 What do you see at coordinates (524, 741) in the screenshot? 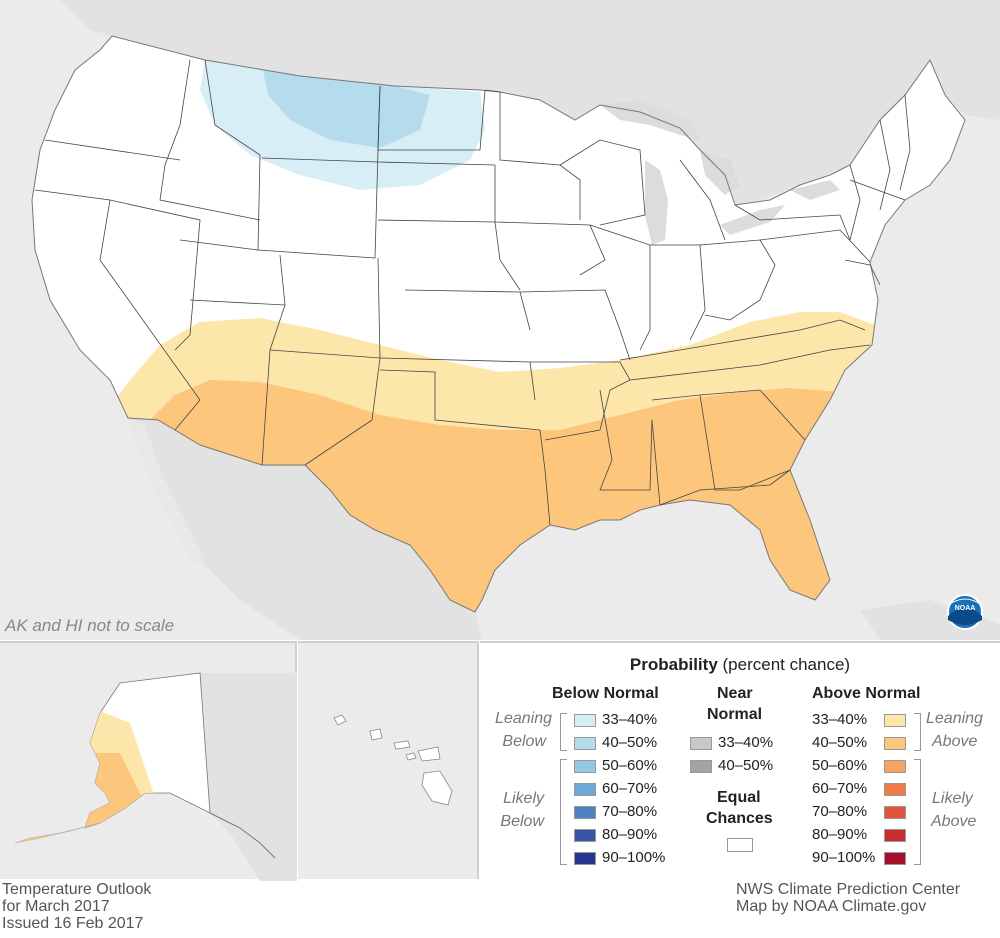
I see `below-leaning-label-2: Below` at bounding box center [524, 741].